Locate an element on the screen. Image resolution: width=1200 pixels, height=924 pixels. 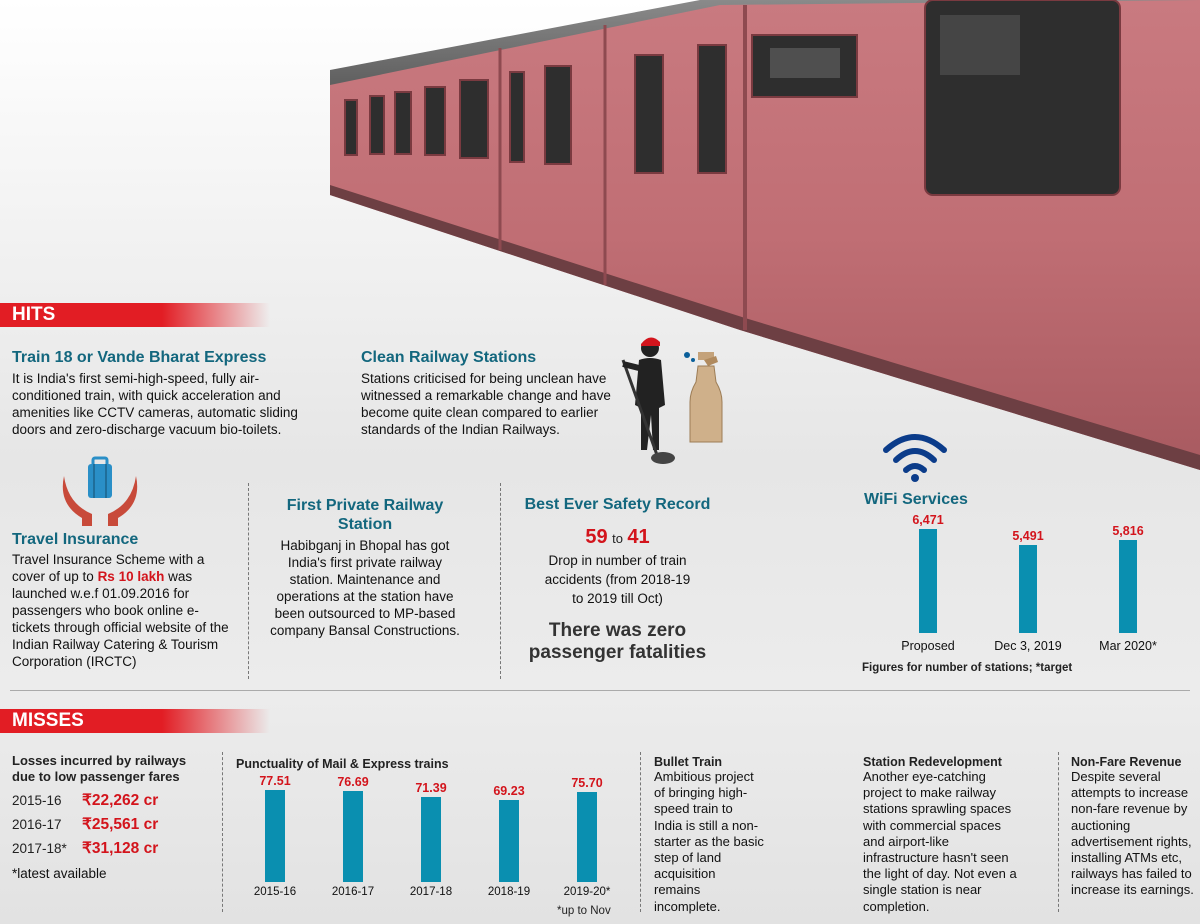
chart-value-label: 77.51 is located at coordinates (275, 781).